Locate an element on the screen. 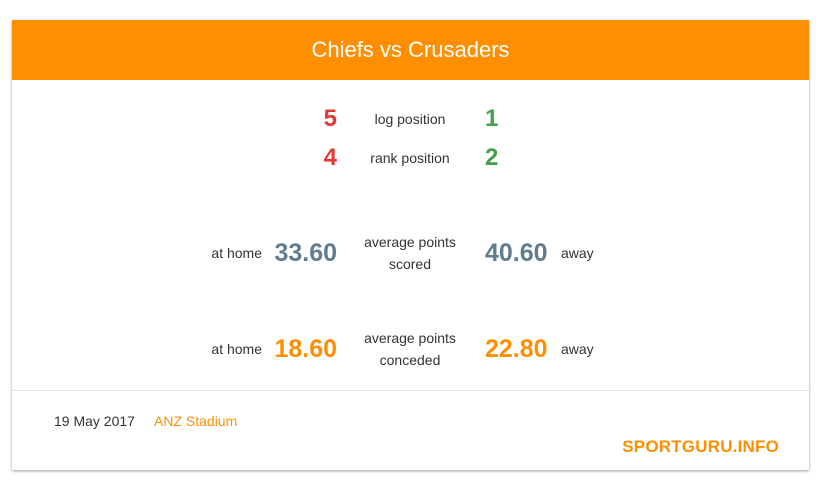  log-position-label: log position is located at coordinates (410, 119).